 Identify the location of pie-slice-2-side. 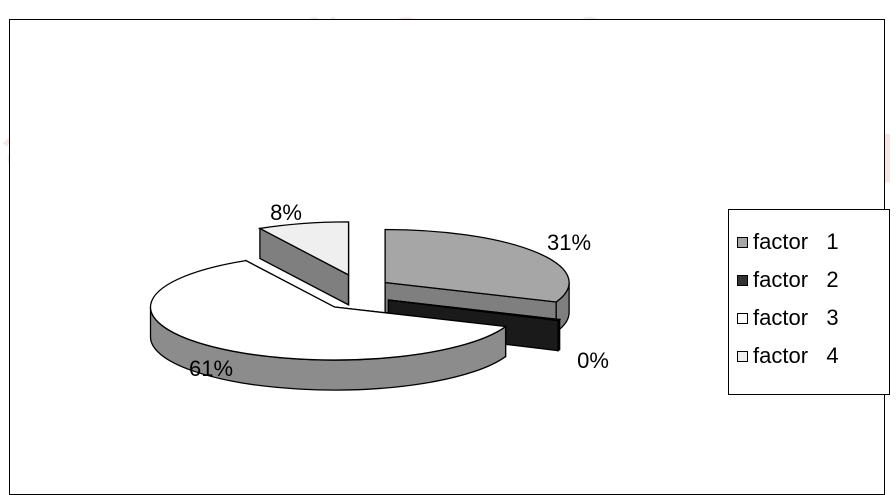
(559, 335).